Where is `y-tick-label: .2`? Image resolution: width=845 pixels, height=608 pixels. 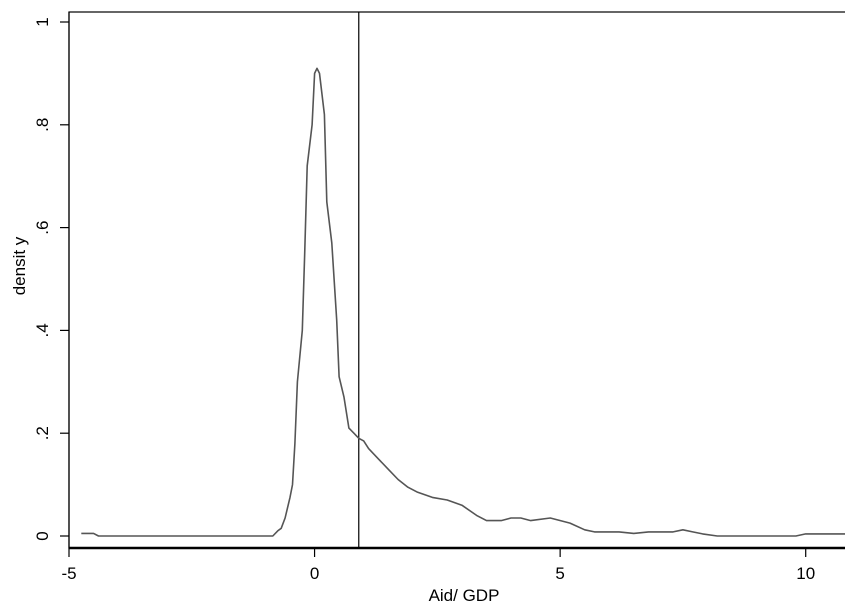
y-tick-label: .2 is located at coordinates (42, 433).